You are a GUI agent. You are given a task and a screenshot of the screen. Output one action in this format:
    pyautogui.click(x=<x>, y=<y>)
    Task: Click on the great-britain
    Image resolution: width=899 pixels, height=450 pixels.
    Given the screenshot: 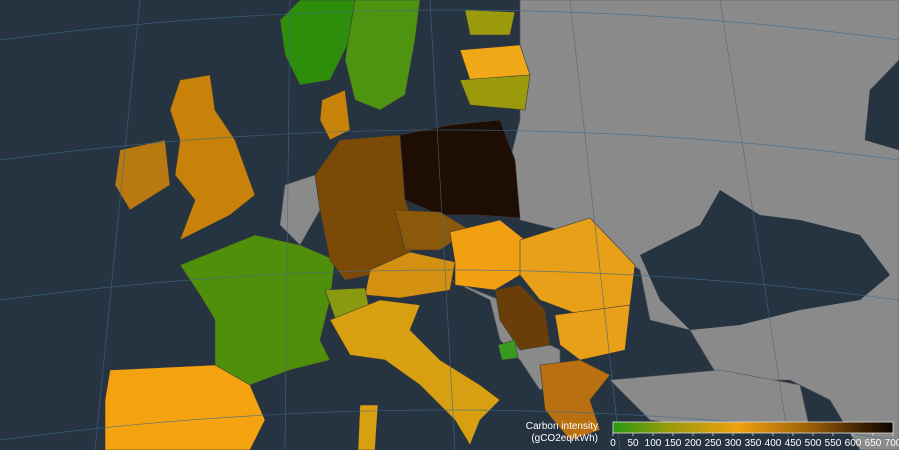 What is the action you would take?
    pyautogui.click(x=212, y=157)
    